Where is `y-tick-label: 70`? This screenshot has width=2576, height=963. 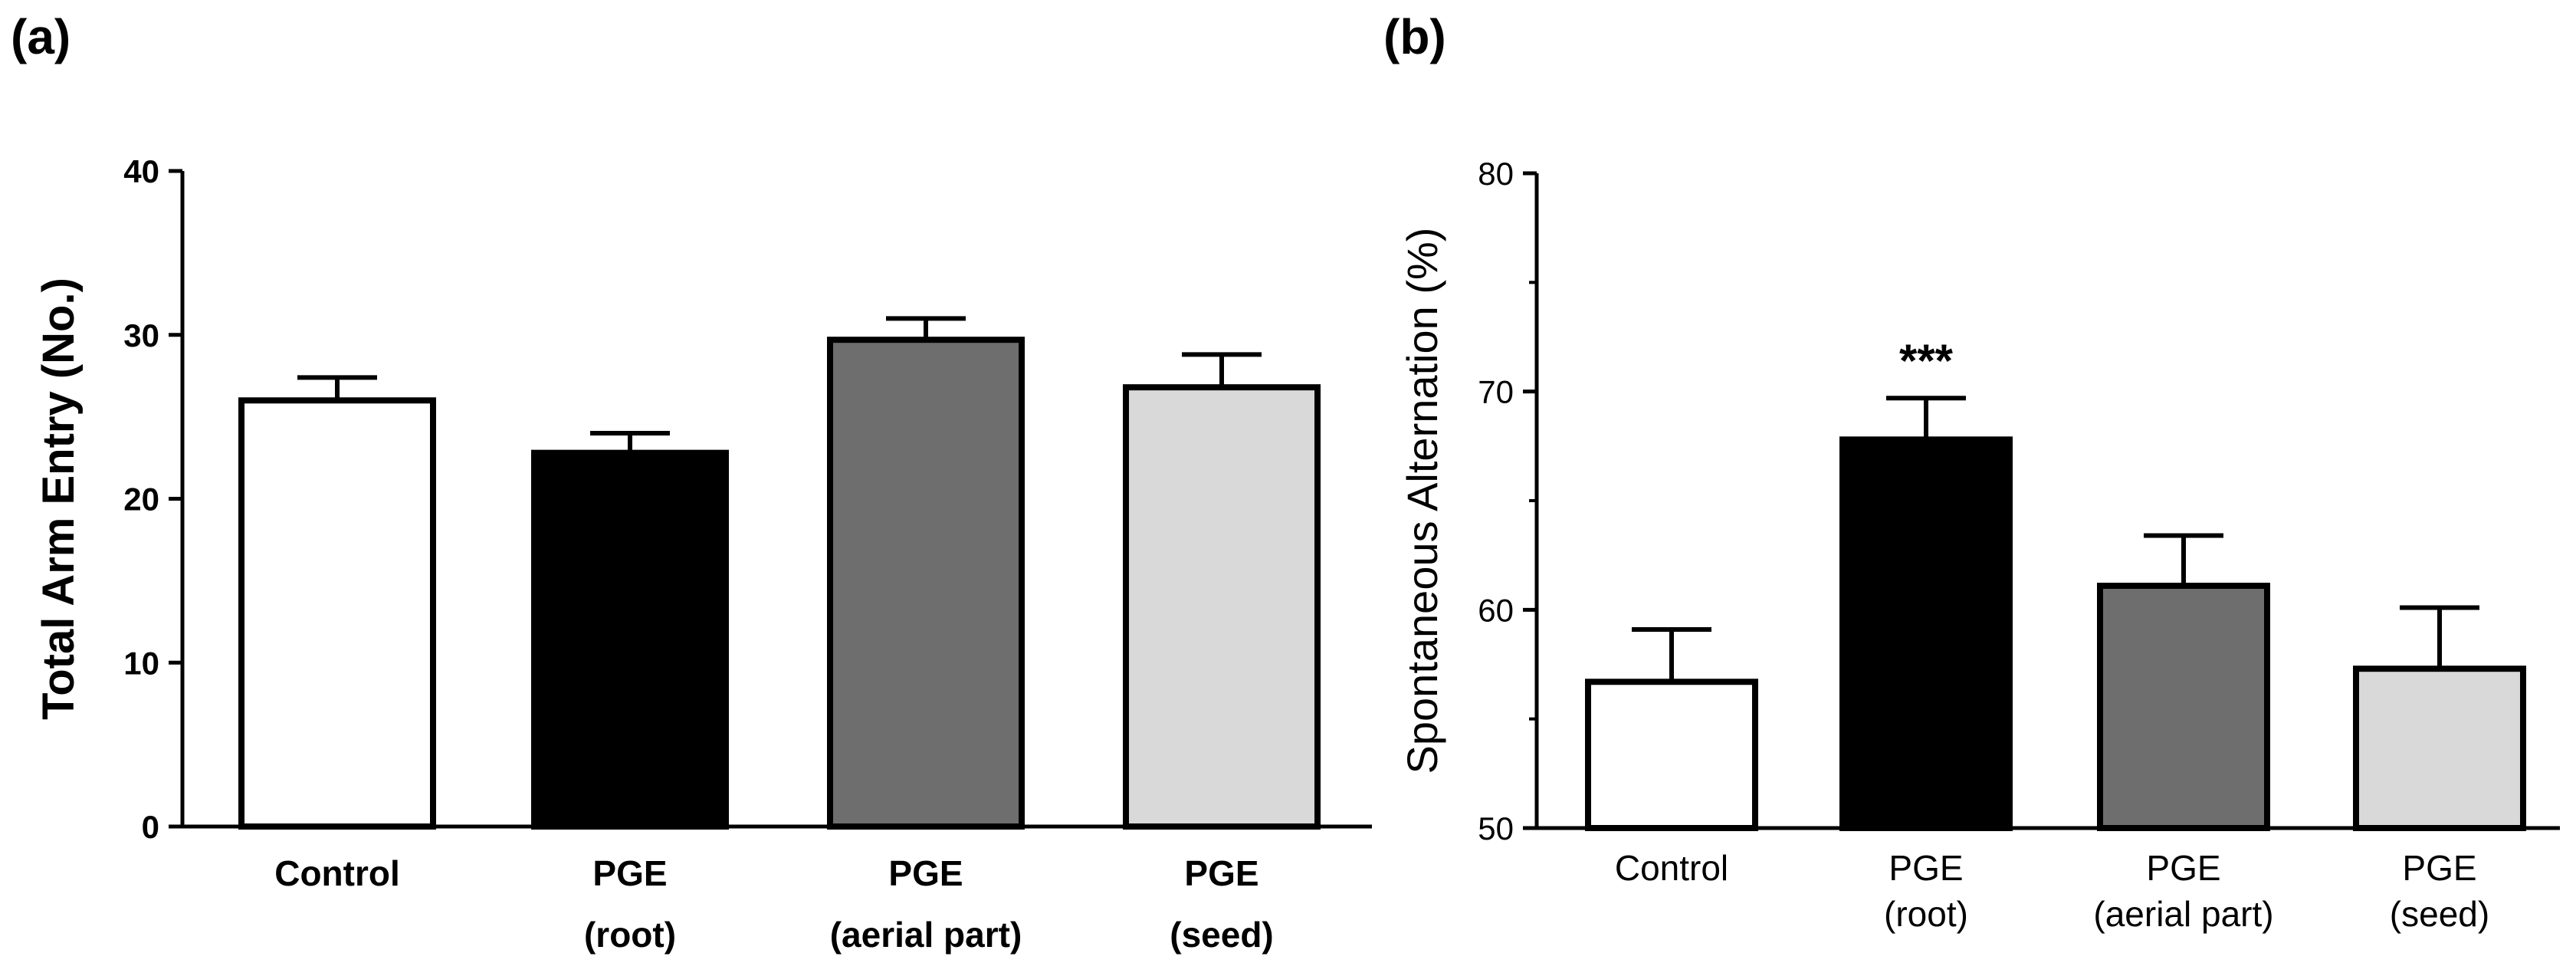 y-tick-label: 70 is located at coordinates (1496, 392).